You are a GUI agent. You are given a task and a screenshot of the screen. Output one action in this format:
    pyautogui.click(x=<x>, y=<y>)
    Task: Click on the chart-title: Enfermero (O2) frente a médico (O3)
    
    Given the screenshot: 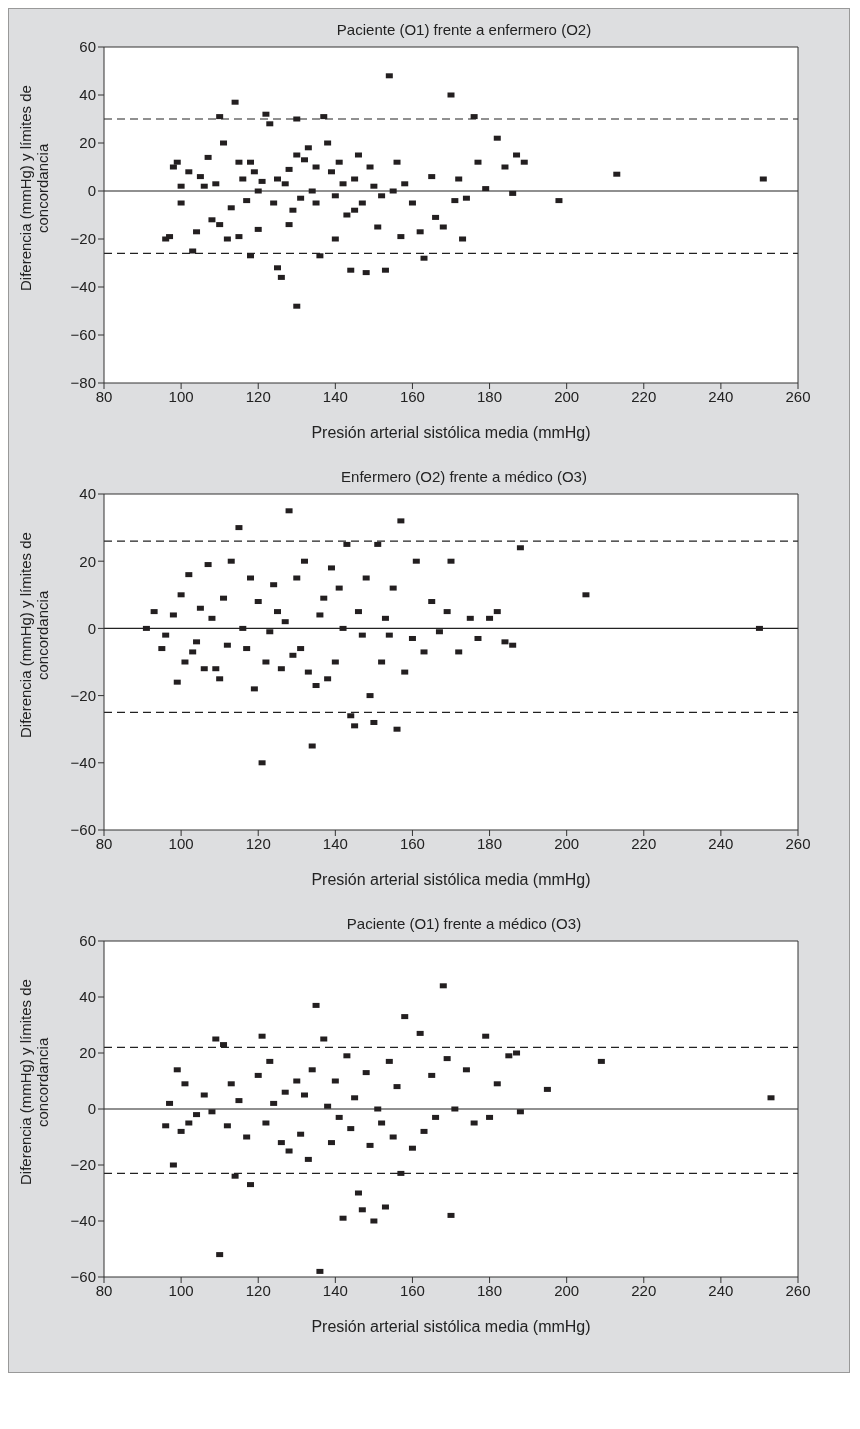 What is the action you would take?
    pyautogui.click(x=464, y=476)
    